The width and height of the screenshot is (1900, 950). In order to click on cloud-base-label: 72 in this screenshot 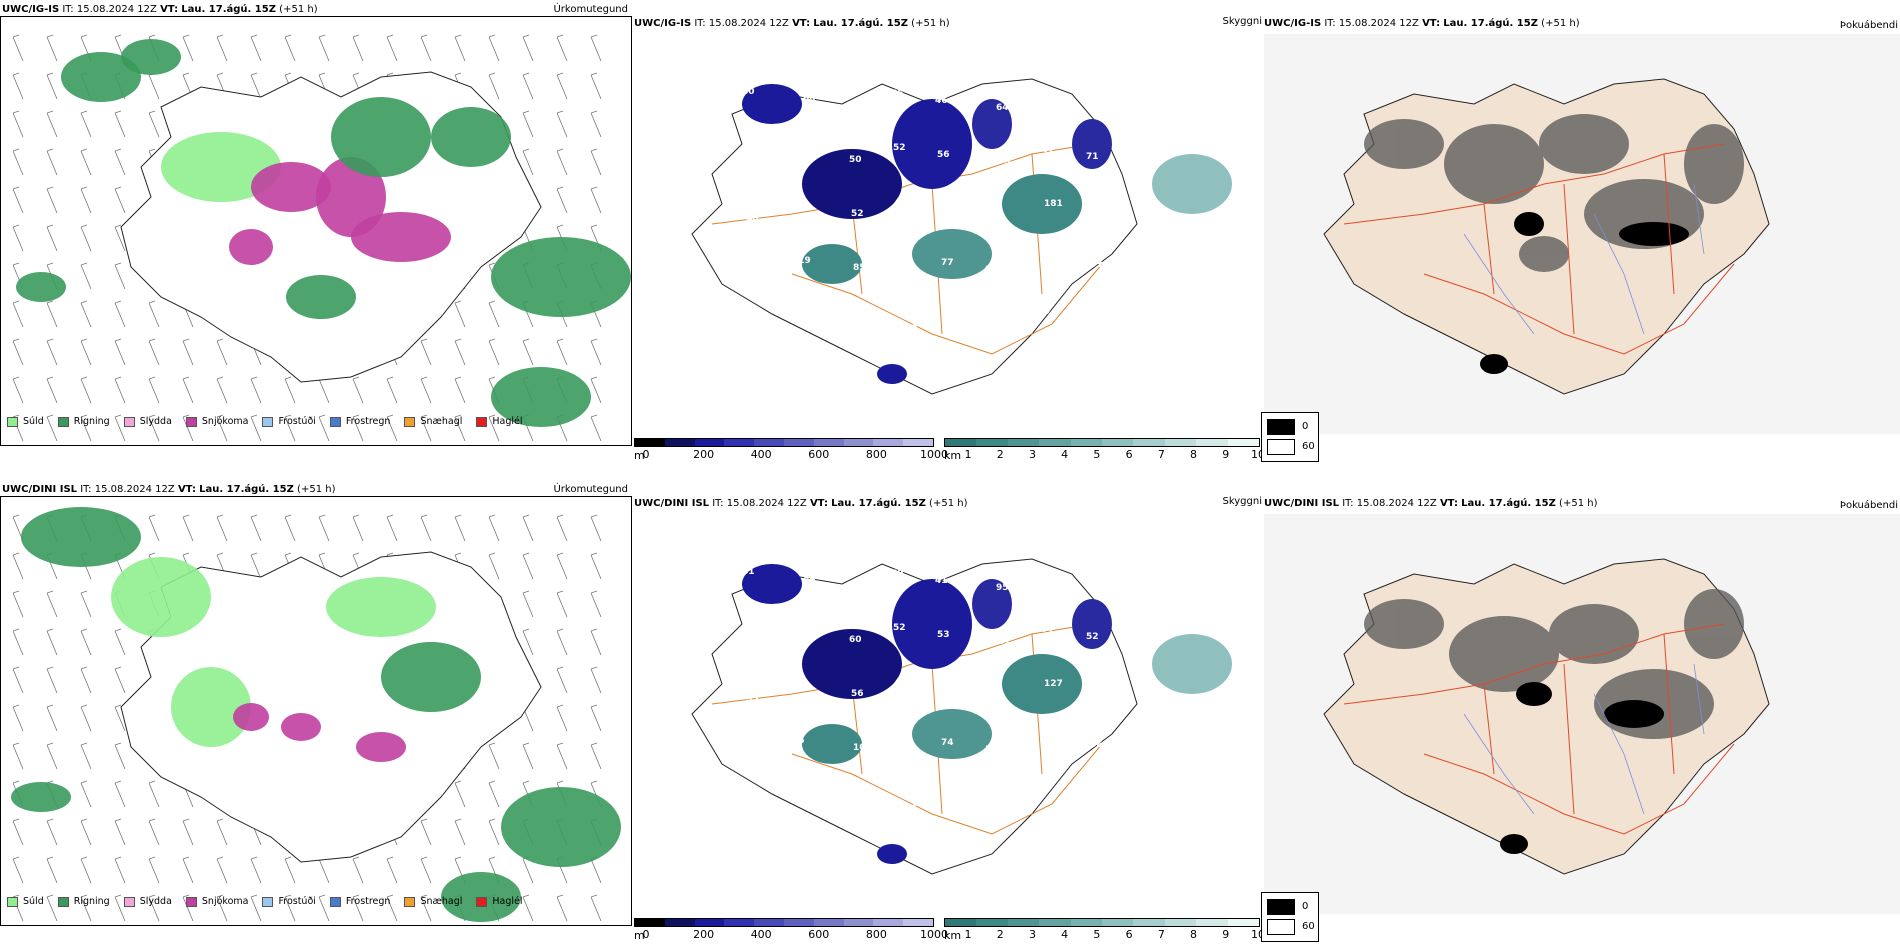, I will do `click(1052, 258)`.